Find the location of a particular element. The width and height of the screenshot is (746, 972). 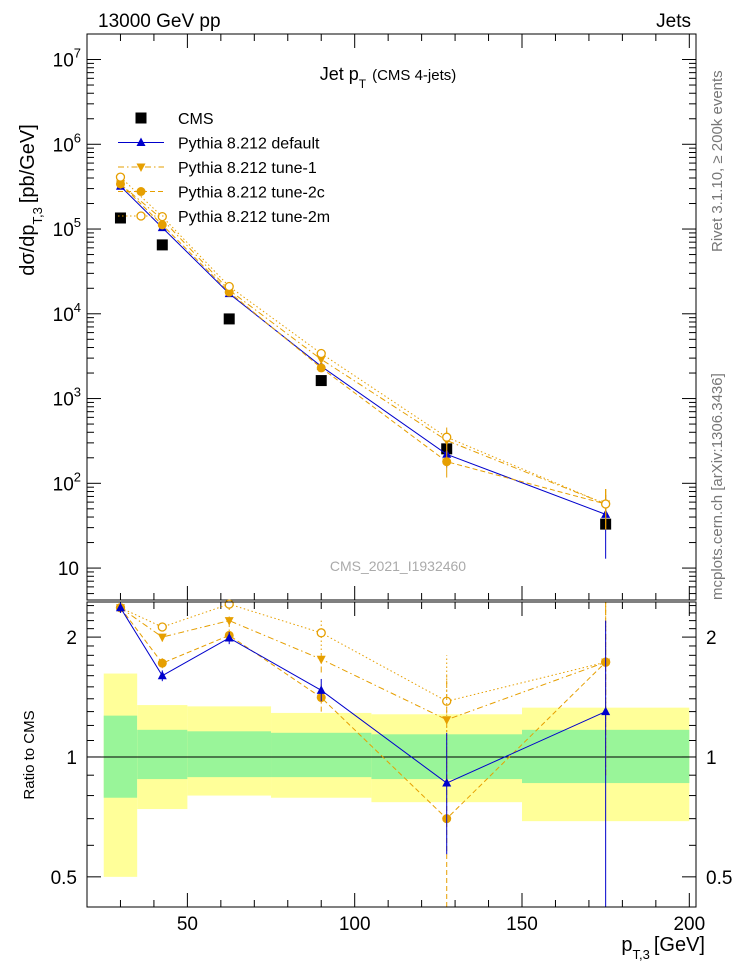

ratio-y-label: Ratio to CMS is located at coordinates (29, 754).